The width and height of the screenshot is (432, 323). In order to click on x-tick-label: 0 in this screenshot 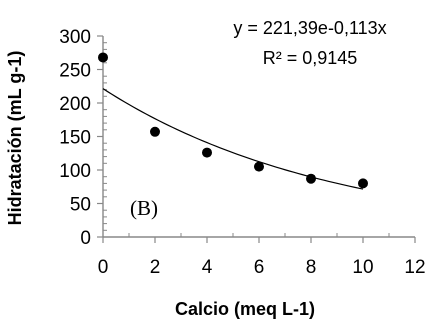, I will do `click(103, 267)`.